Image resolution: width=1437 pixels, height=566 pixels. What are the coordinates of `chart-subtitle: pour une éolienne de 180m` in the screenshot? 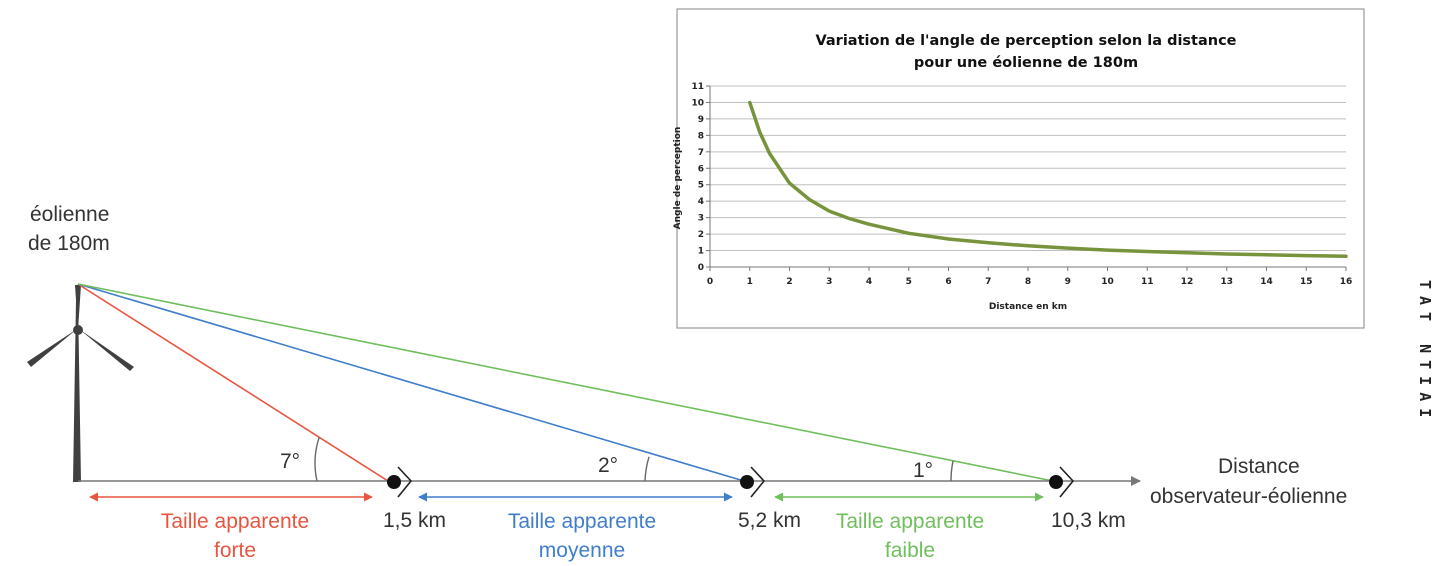 It's located at (1026, 63).